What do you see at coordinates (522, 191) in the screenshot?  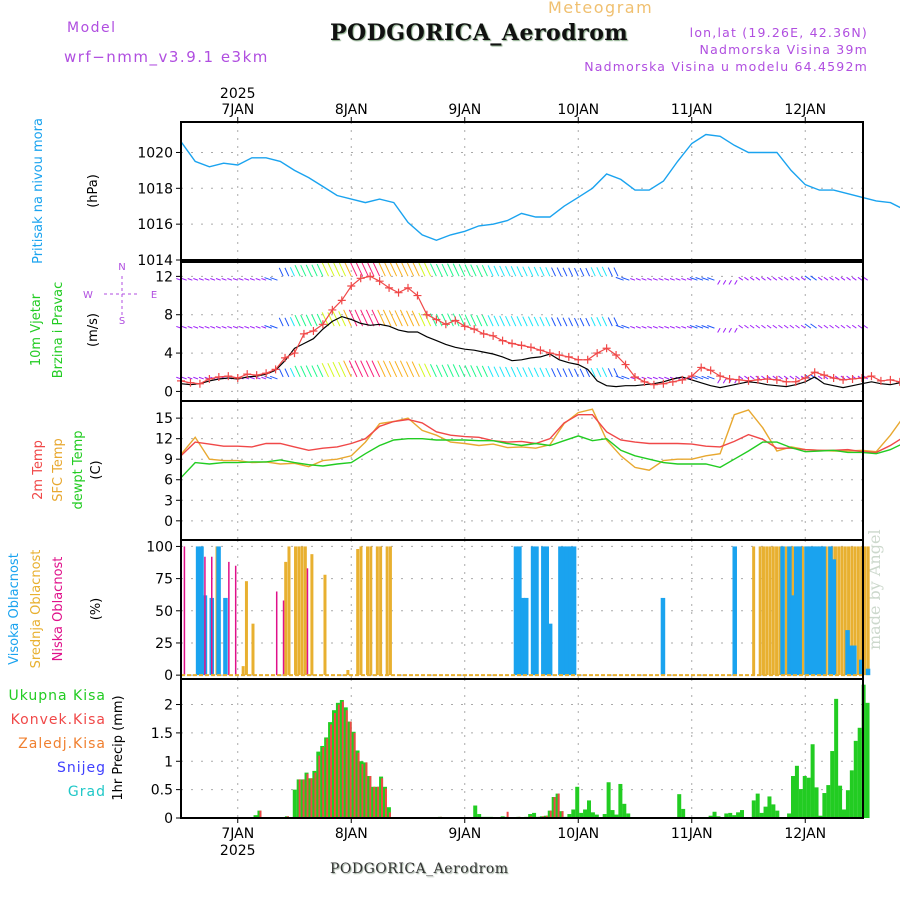 I see `panel-frame-pressure` at bounding box center [522, 191].